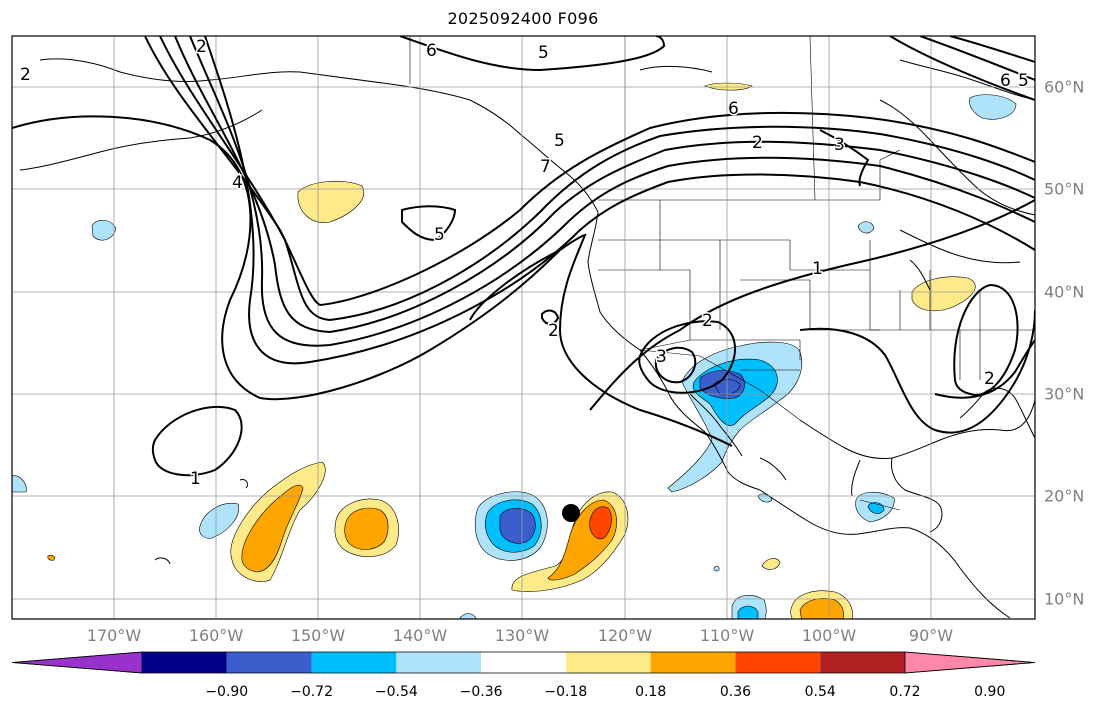 The width and height of the screenshot is (1105, 712). Describe the element at coordinates (311, 692) in the screenshot. I see `colorbar-tick-label: −0.72` at that location.